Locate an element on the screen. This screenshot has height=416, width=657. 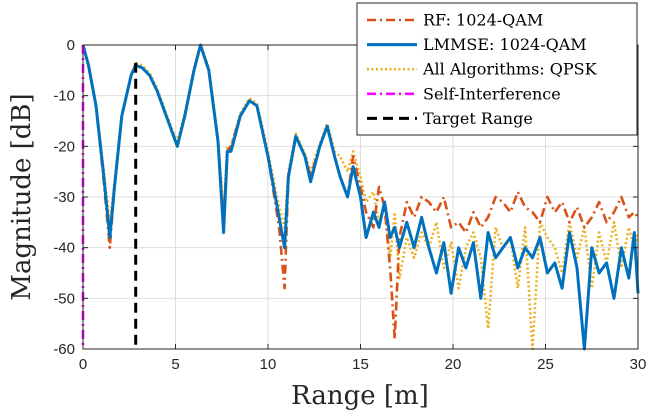
y-tick-label: -40 is located at coordinates (64, 248).